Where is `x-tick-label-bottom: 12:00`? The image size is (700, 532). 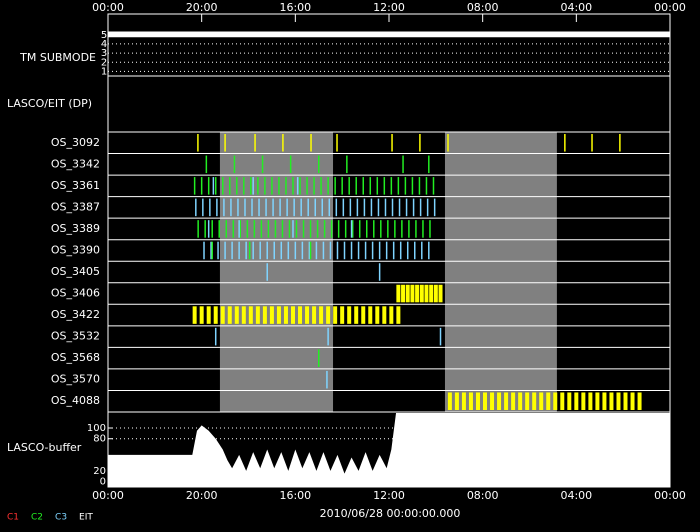
x-tick-label-bottom: 12:00 is located at coordinates (389, 495).